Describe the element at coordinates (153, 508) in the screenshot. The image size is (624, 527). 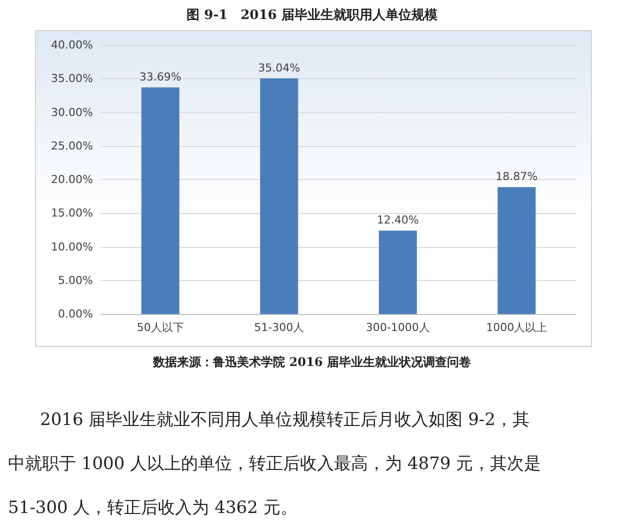
I see `text: 51-300 人，转正后收入为 4362 元。` at that location.